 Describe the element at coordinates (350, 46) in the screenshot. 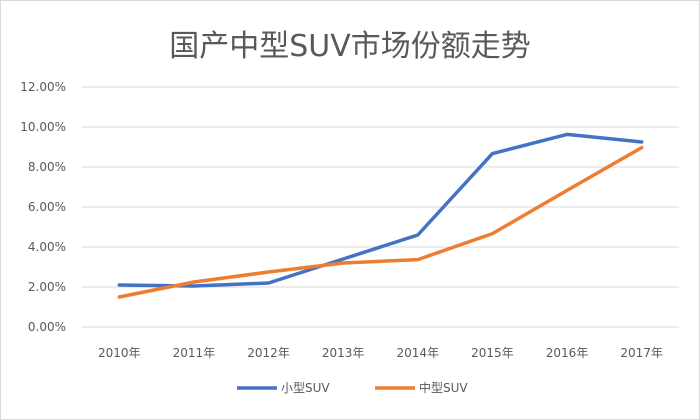

I see `chart-title: 国产中型SUV市场份额走势` at that location.